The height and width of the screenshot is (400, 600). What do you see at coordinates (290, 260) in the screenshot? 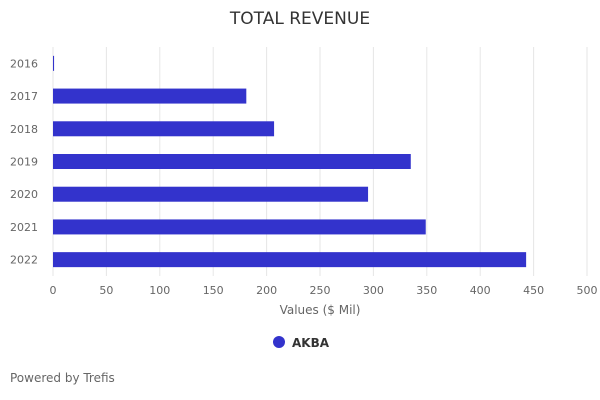
I see `bar-2022` at bounding box center [290, 260].